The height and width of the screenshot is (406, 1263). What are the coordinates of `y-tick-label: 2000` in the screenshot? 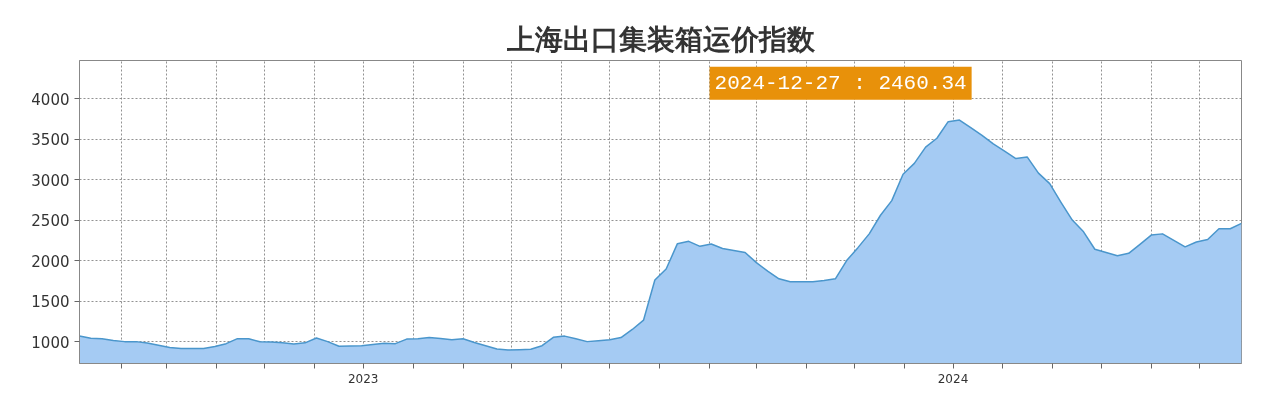 It's located at (50, 261).